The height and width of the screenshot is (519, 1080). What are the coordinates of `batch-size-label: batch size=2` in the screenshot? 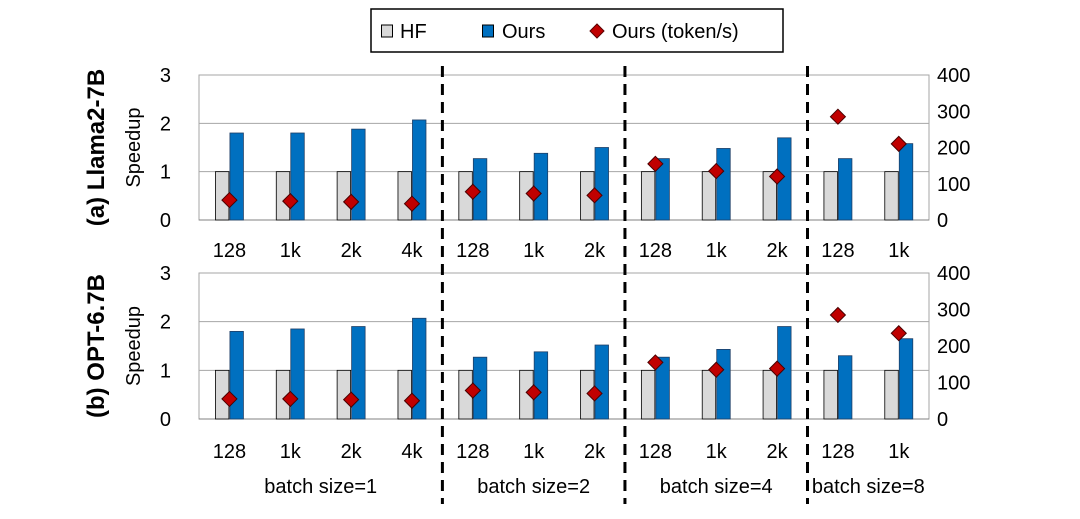 It's located at (533, 487).